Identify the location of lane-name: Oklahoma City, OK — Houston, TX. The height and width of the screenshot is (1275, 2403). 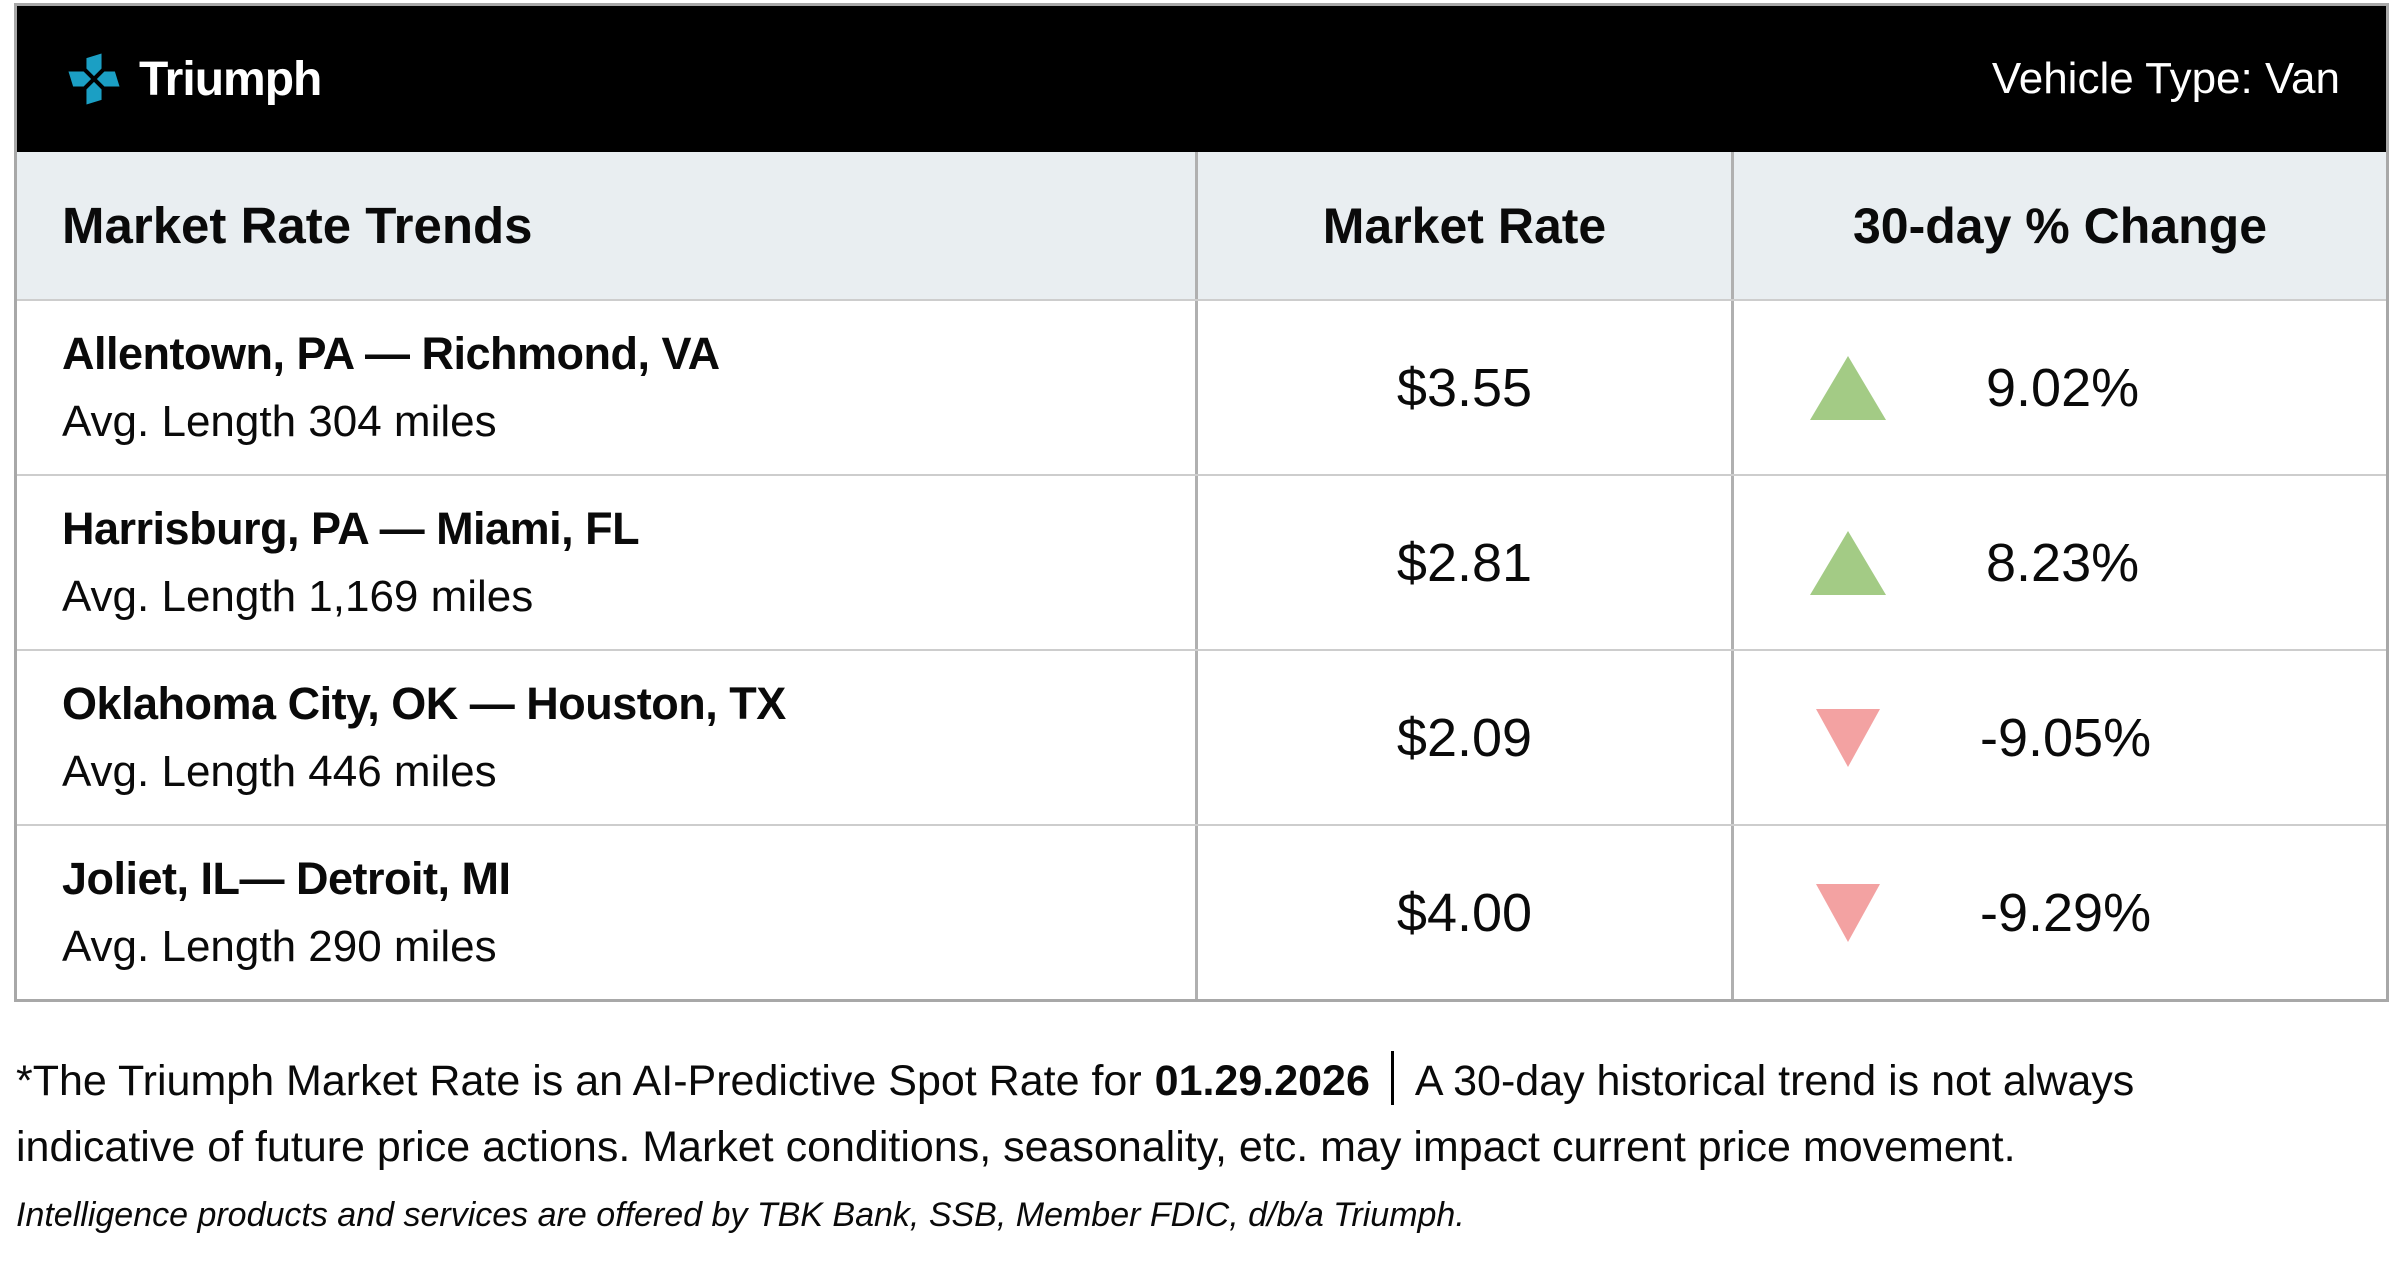
(424, 703).